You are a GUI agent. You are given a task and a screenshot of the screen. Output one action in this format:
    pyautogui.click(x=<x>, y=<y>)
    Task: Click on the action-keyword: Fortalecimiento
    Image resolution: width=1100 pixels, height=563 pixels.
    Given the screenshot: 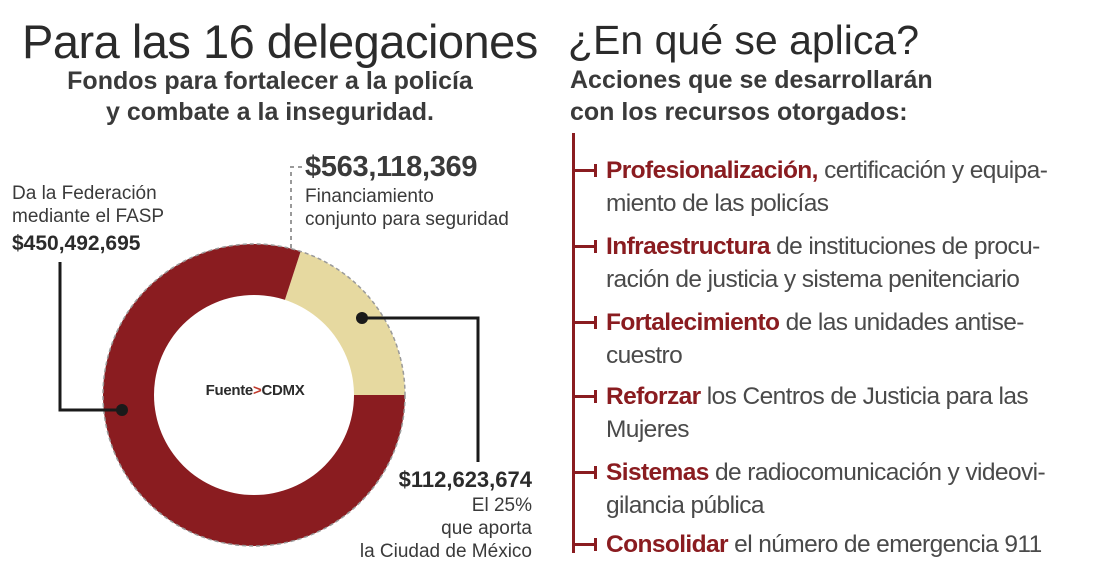 What is the action you would take?
    pyautogui.click(x=693, y=322)
    